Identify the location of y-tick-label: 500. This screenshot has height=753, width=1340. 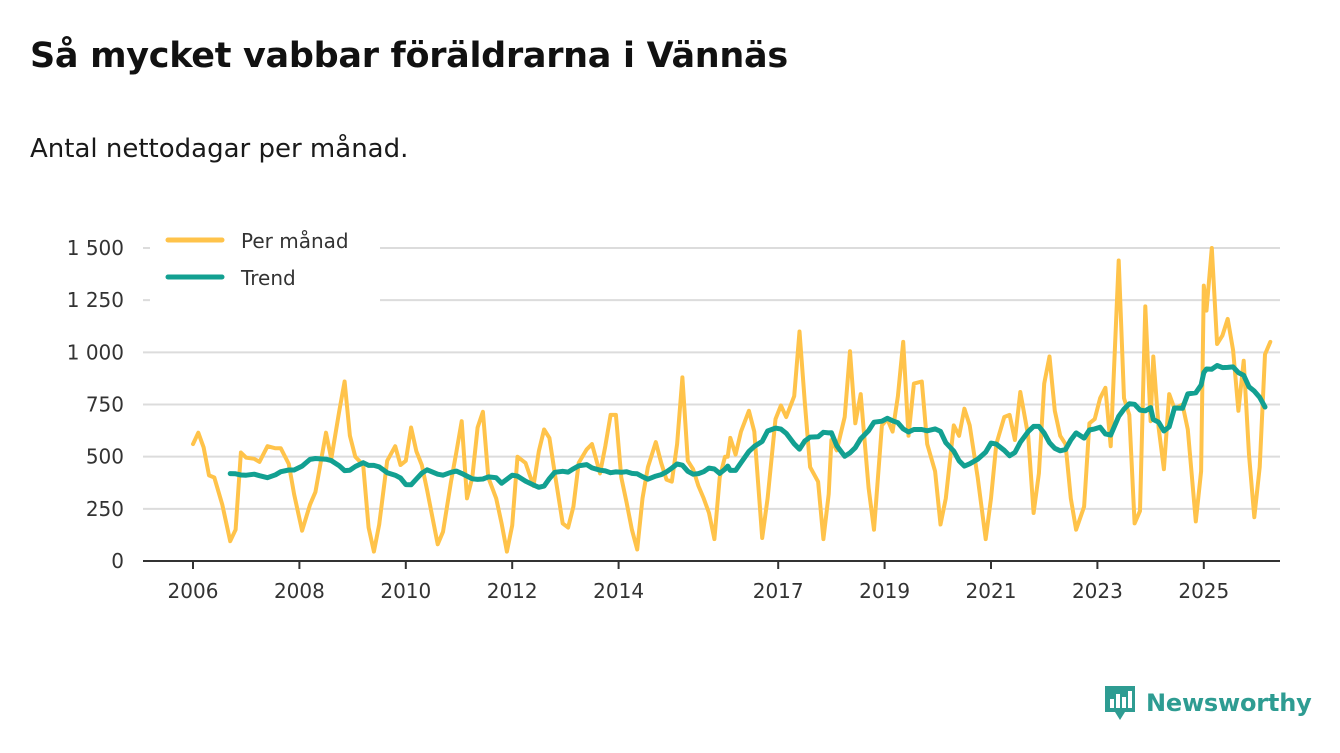
(105, 457).